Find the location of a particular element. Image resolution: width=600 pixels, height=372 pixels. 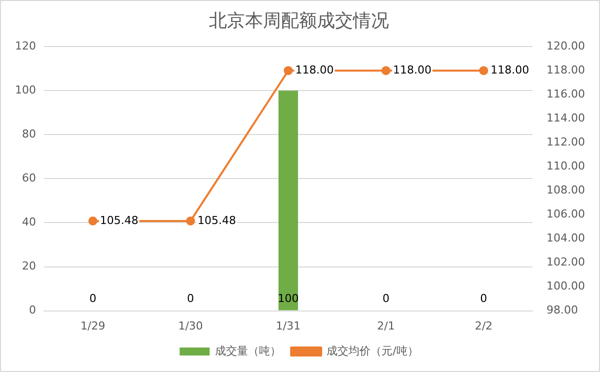

y2-tick-label: 114.00 is located at coordinates (566, 118).